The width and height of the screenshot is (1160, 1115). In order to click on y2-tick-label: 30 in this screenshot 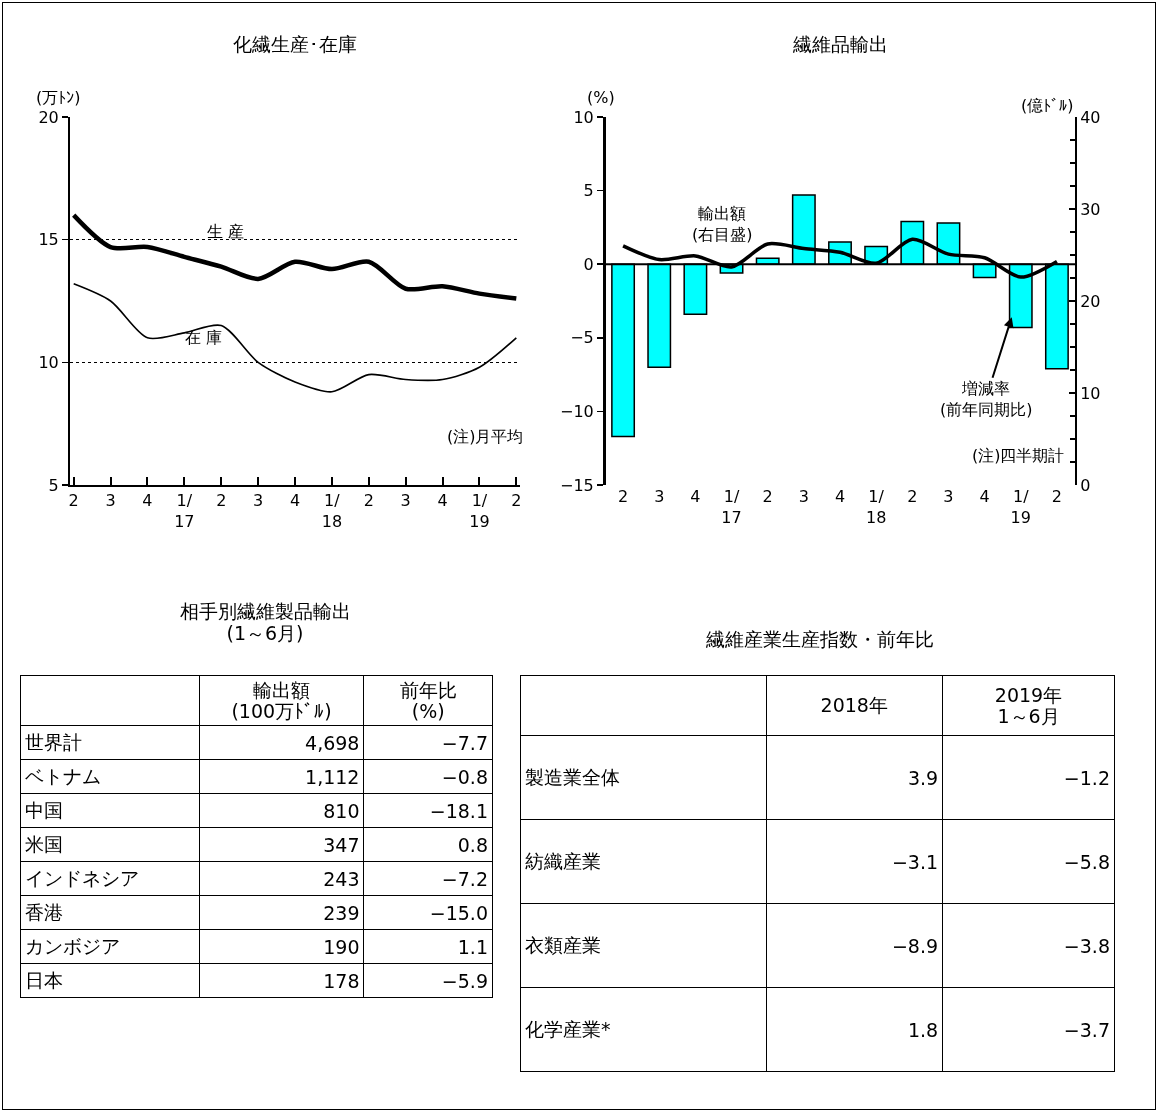, I will do `click(1090, 209)`.